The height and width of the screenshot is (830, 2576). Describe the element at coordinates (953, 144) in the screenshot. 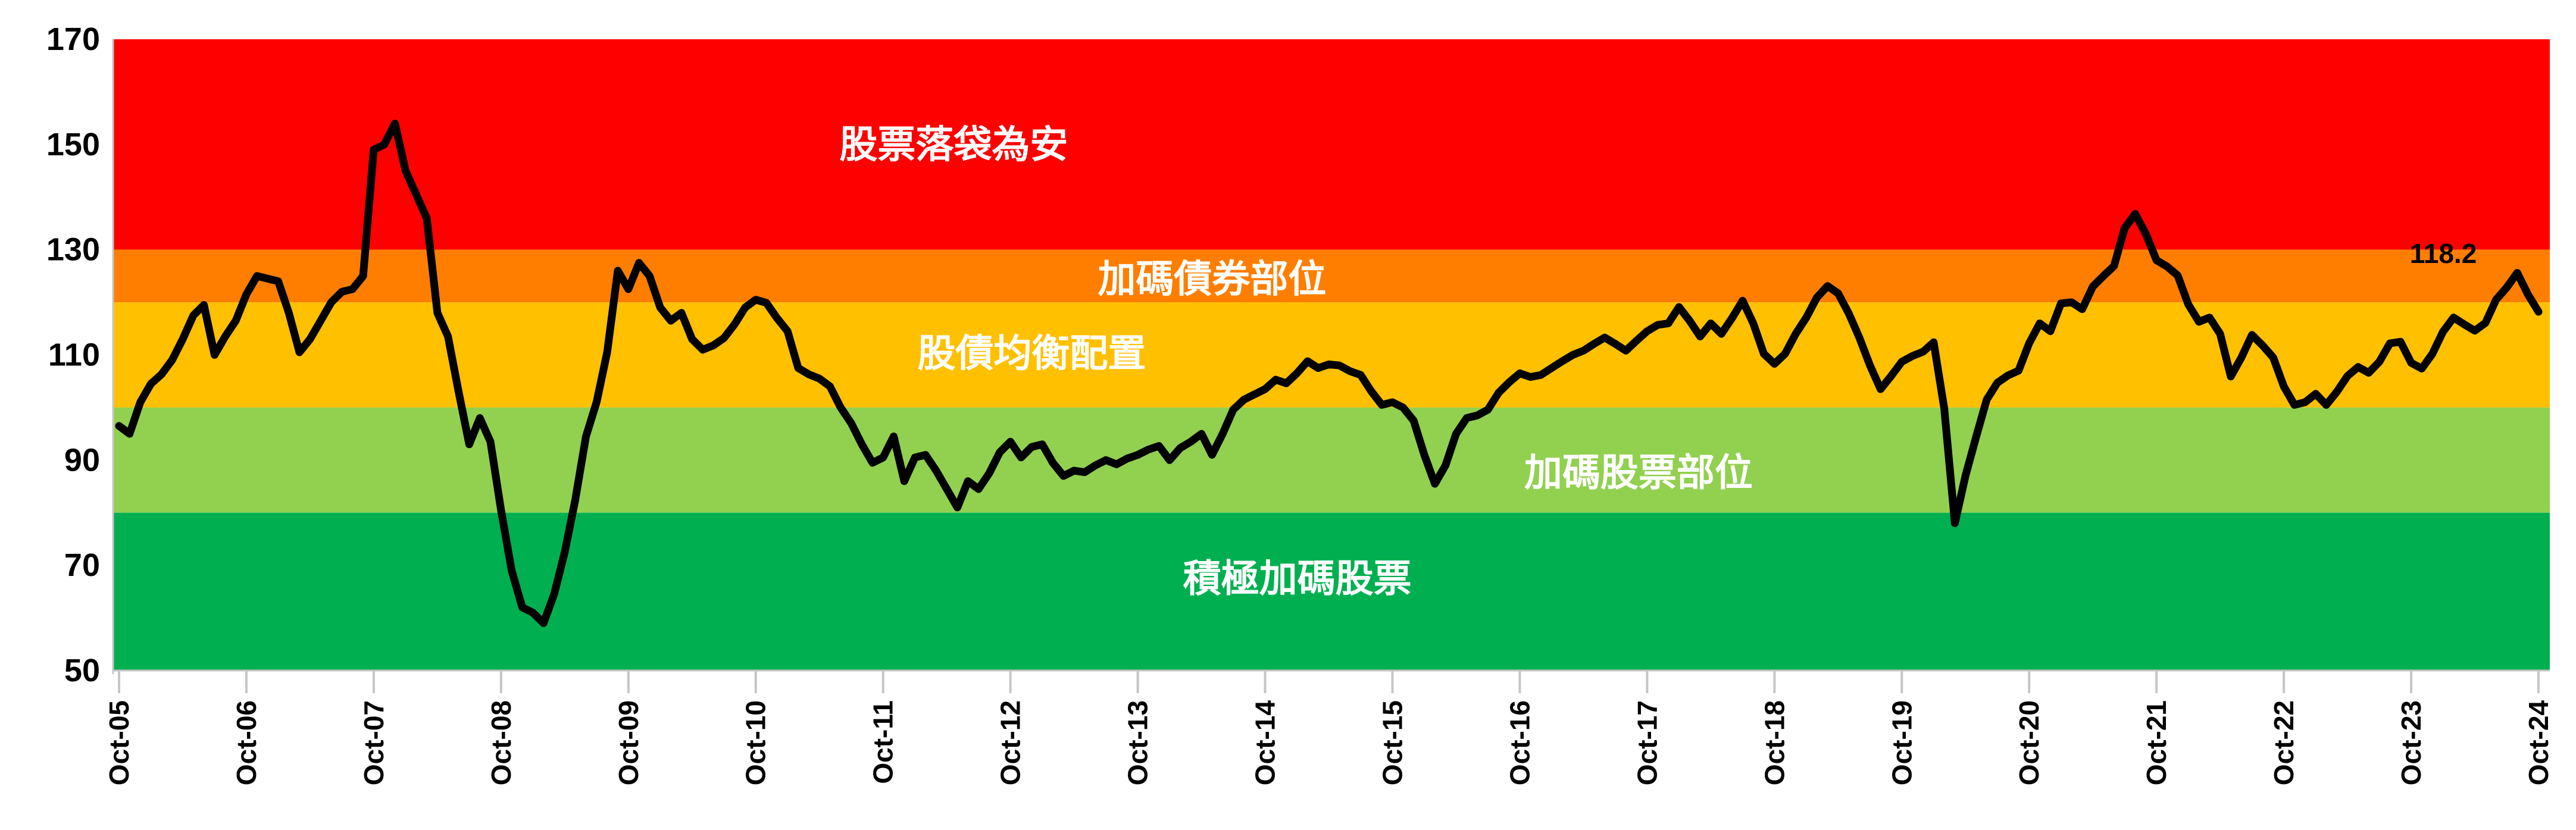

I see `band-label-0: 股票落袋為安` at that location.